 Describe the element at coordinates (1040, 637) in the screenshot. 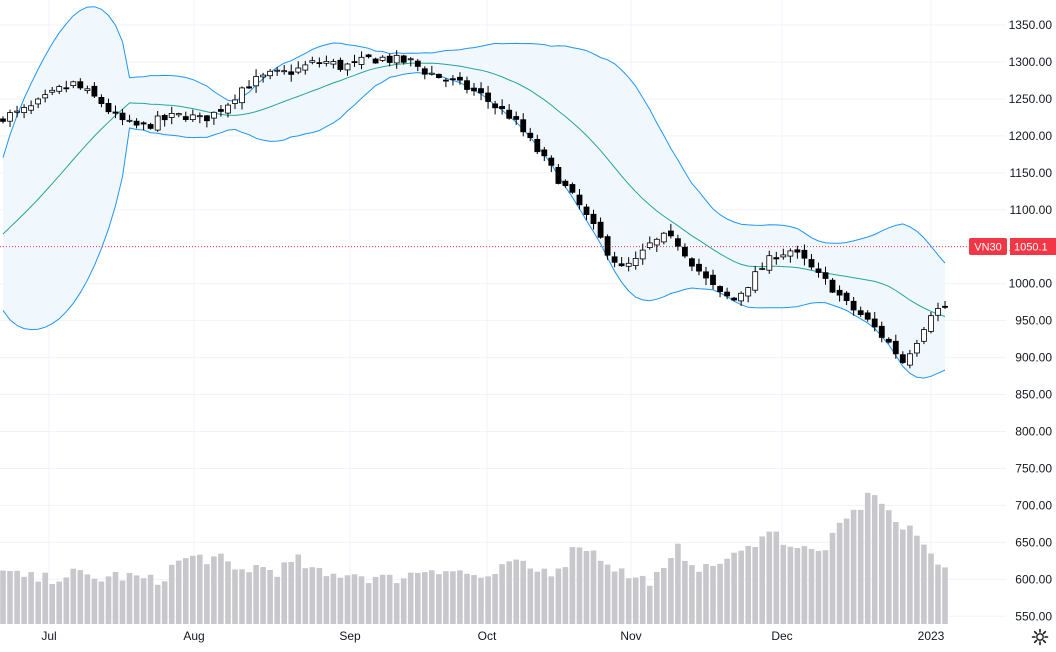

I see `settings-gear-icon` at that location.